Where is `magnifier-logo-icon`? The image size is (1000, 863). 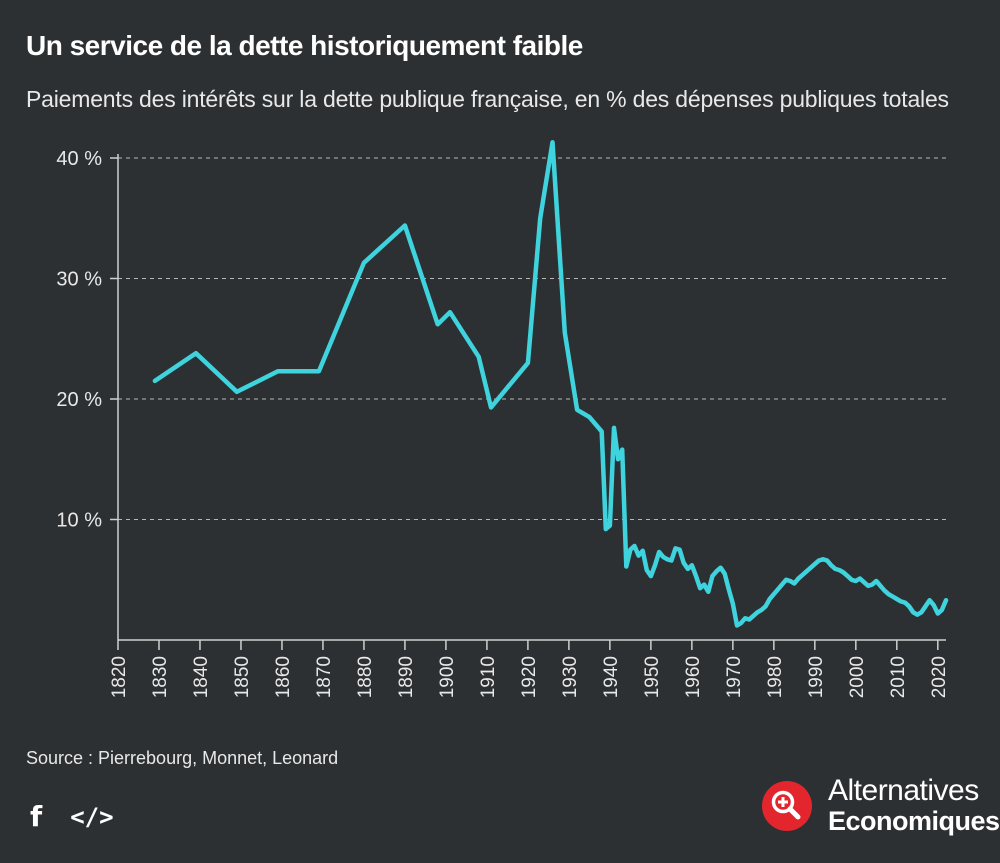
magnifier-logo-icon is located at coordinates (787, 805).